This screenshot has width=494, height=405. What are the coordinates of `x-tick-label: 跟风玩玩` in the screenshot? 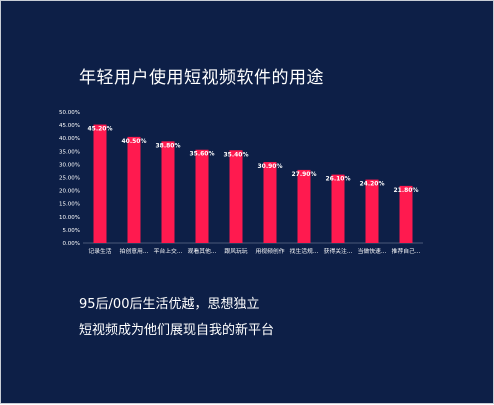 It's located at (235, 251).